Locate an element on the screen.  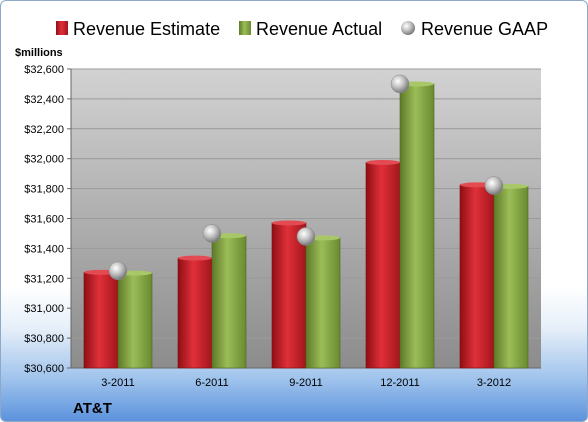
legend-label-gaap: Revenue GAAP is located at coordinates (484, 29).